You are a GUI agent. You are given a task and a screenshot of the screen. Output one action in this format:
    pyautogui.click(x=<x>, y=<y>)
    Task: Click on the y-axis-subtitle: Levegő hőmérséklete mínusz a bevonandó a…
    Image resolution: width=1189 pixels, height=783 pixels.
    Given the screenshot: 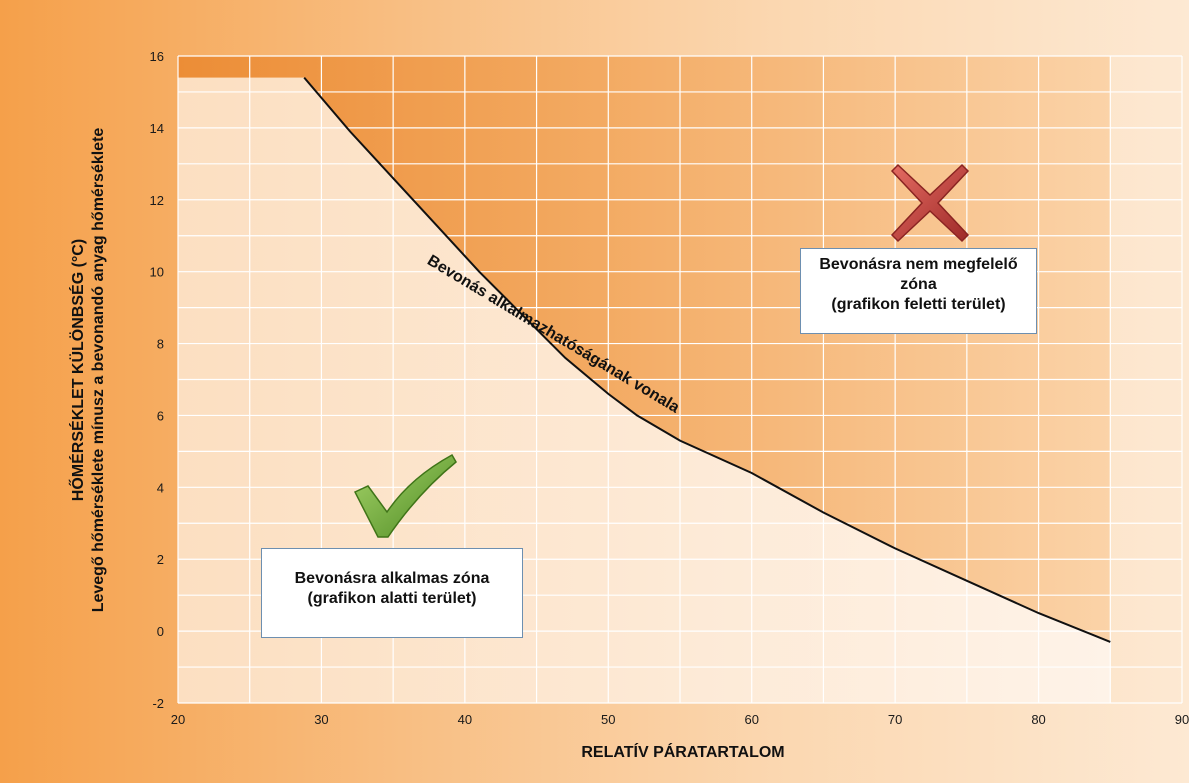 What is the action you would take?
    pyautogui.click(x=98, y=370)
    